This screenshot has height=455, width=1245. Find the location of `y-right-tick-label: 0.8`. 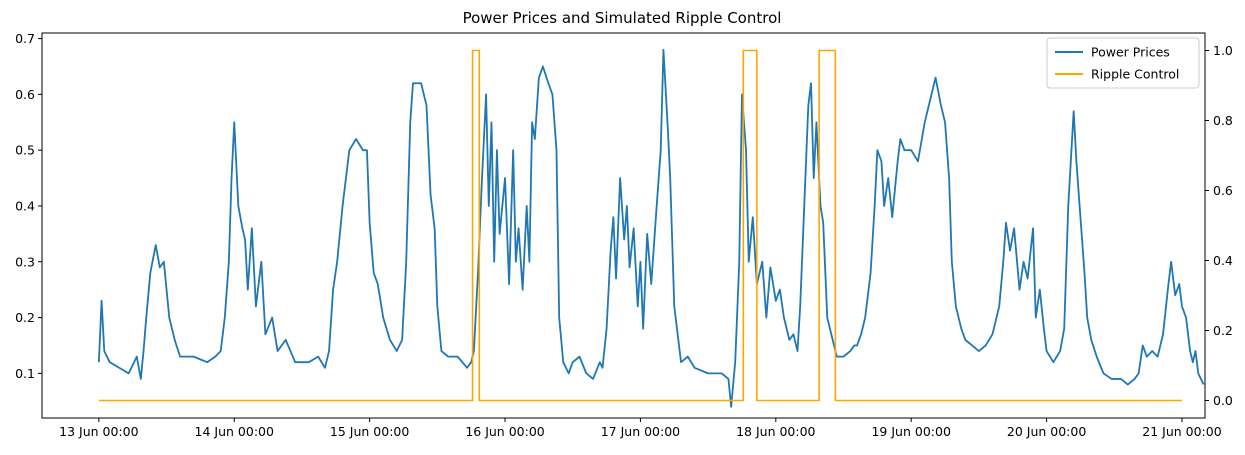

y-right-tick-label: 0.8 is located at coordinates (1223, 120).